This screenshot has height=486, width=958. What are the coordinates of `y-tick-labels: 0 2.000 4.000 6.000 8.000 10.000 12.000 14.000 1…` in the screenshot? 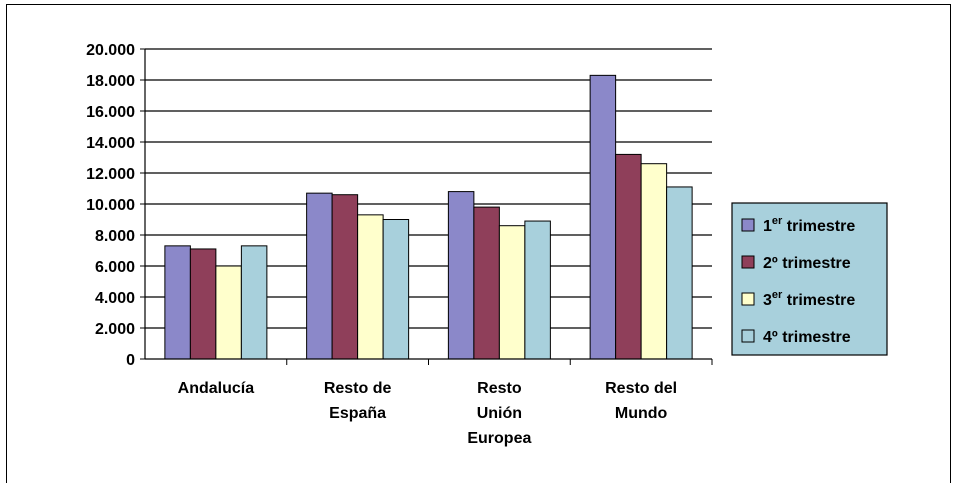 It's located at (110, 205).